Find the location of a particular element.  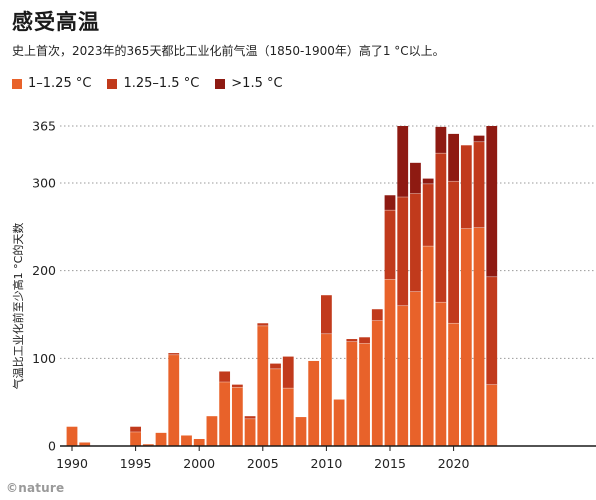

x-tick-label-1995: 1995 is located at coordinates (136, 463).